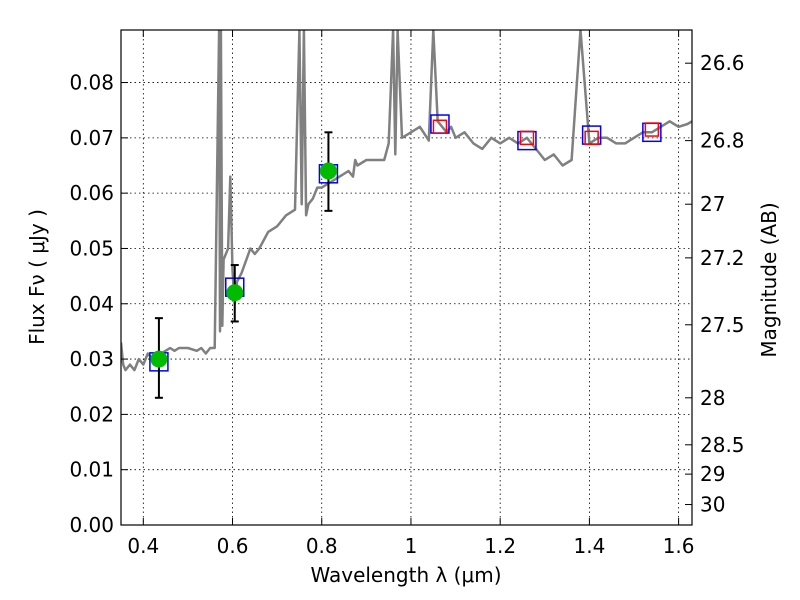  What do you see at coordinates (322, 546) in the screenshot?
I see `x-tick-label: 0.8` at bounding box center [322, 546].